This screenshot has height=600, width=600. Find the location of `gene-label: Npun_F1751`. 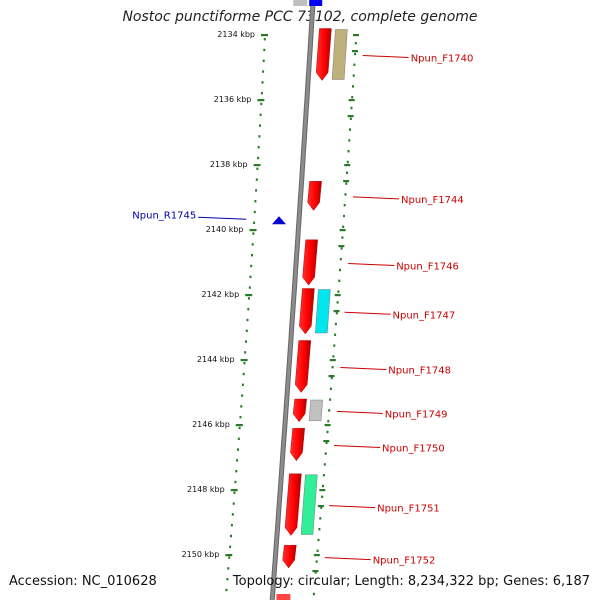

gene-label: Npun_F1751 is located at coordinates (408, 509).